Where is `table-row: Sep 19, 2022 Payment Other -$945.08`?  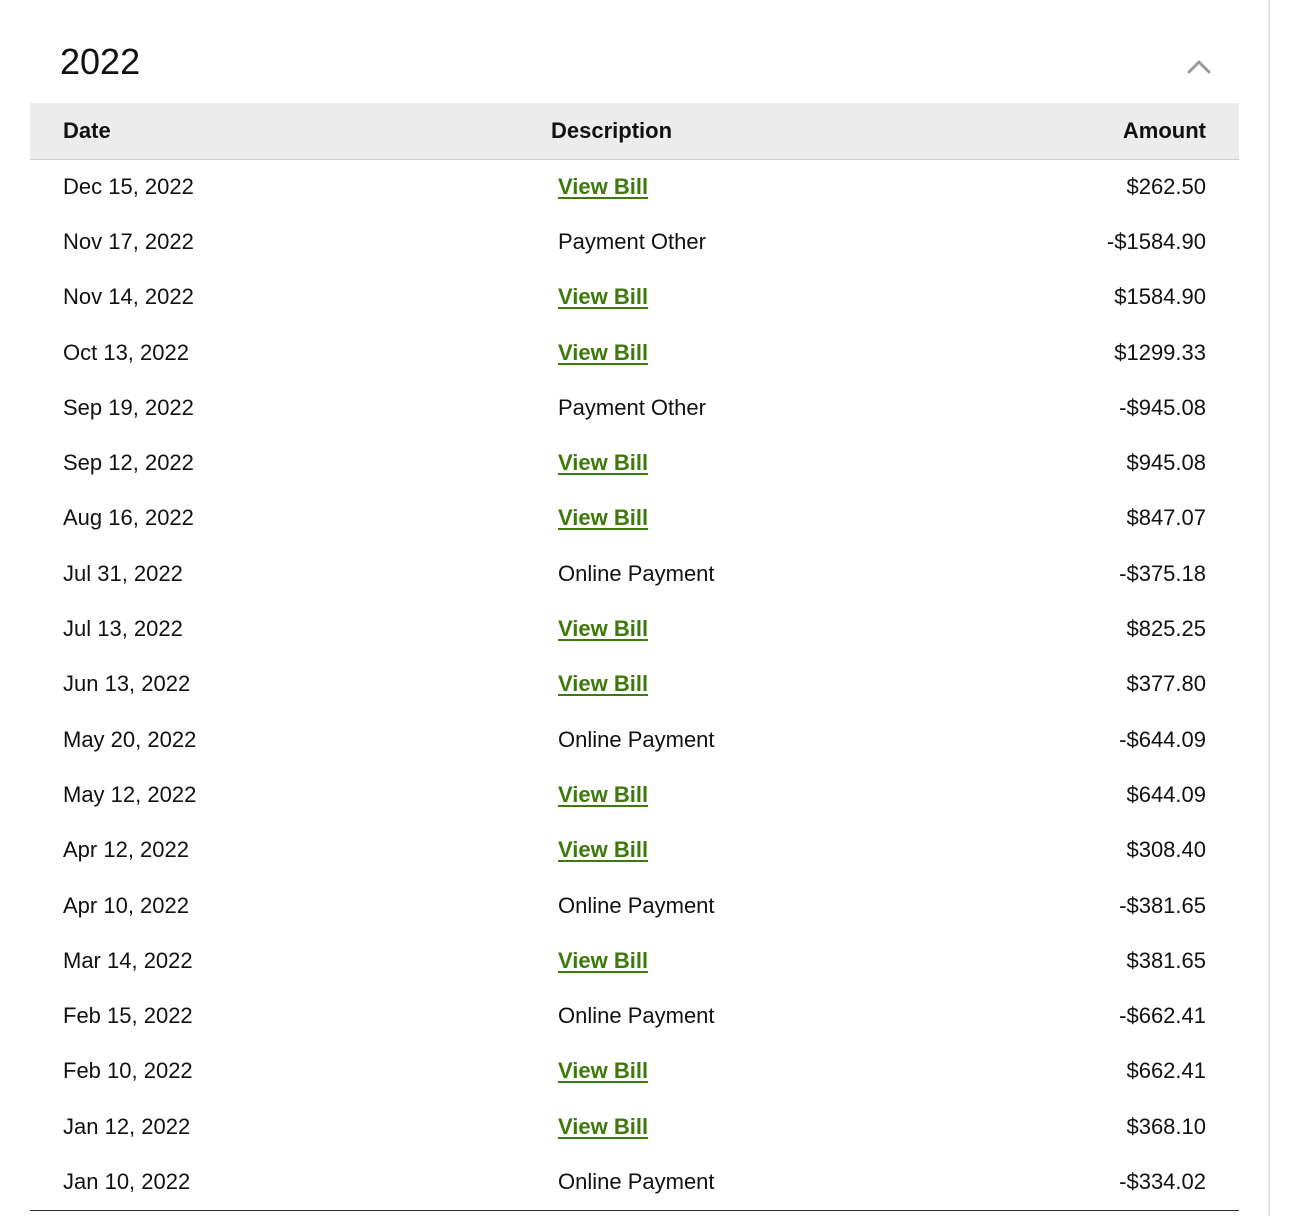
table-row: Sep 19, 2022 Payment Other -$945.08 is located at coordinates (634, 407).